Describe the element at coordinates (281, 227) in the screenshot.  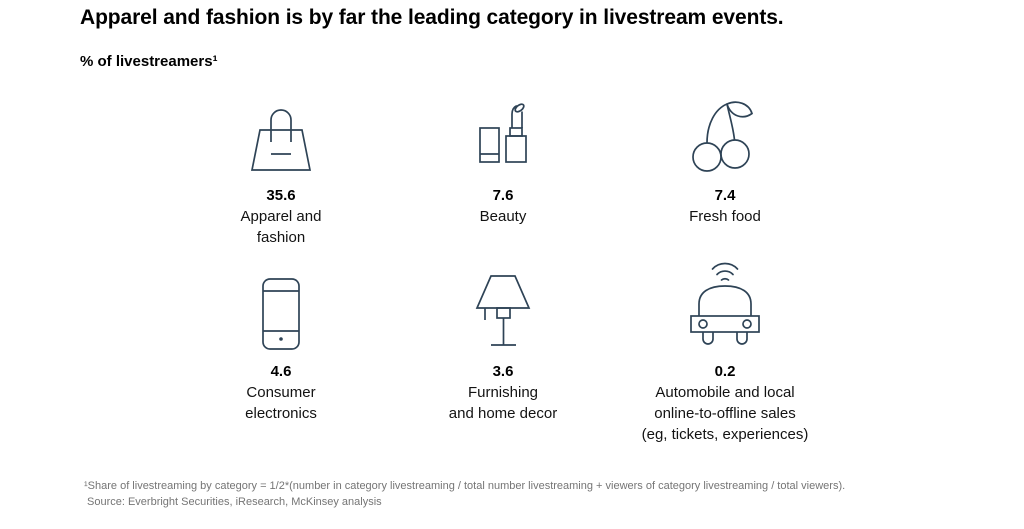
I see `category-label: Apparel and fashion` at that location.